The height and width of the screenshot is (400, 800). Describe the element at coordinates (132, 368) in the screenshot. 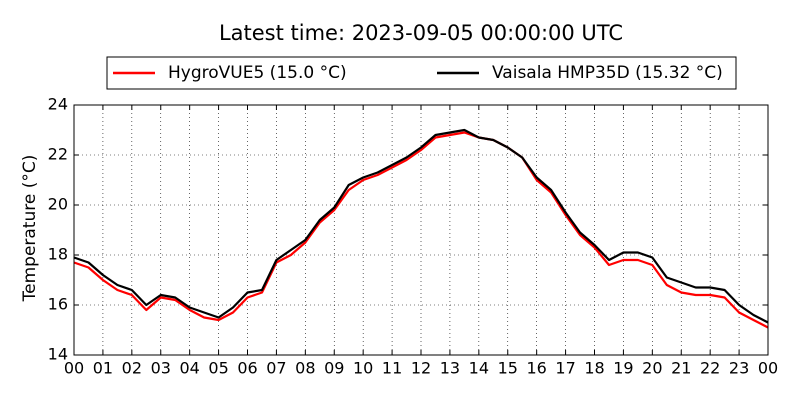

I see `x-tick-label: 02` at that location.